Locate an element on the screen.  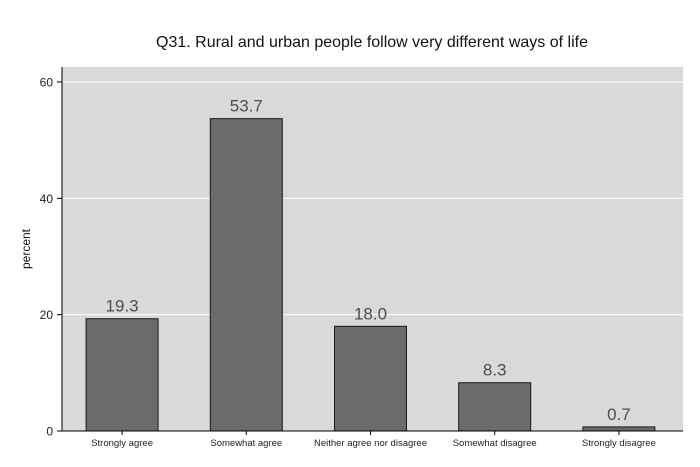
bar-value-label: 0.7 is located at coordinates (619, 414).